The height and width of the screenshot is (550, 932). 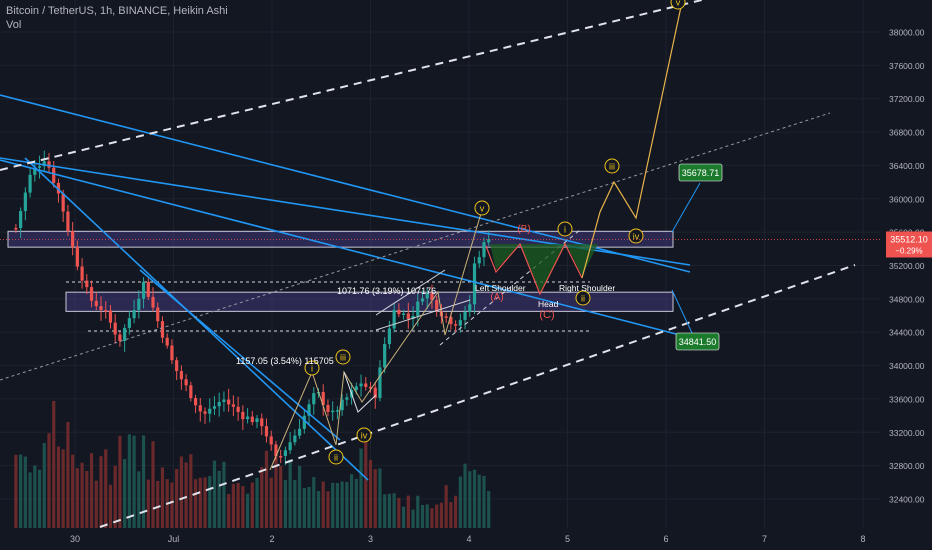 I want to click on wave-label-i: i, so click(x=312, y=368).